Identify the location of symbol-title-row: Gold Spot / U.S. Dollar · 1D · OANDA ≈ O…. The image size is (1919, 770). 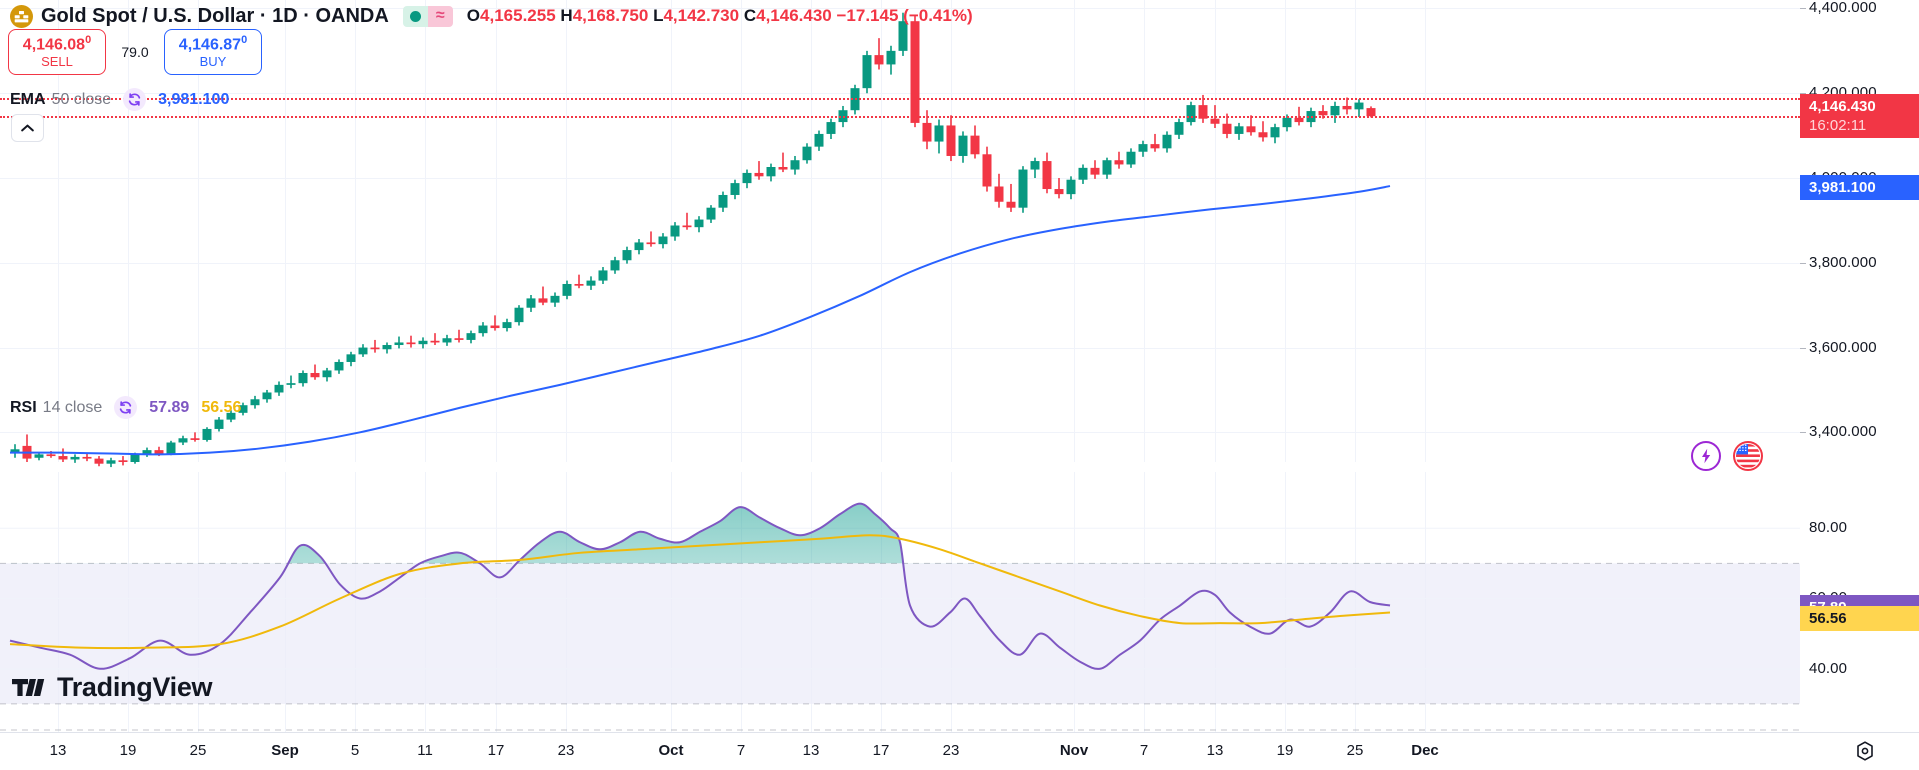
(491, 16).